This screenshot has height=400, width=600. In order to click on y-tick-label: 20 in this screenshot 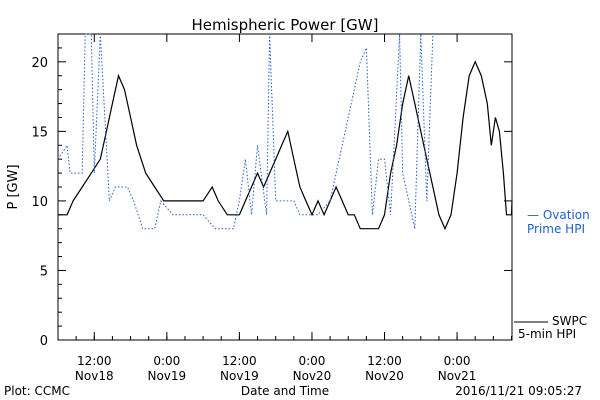, I will do `click(39, 63)`.